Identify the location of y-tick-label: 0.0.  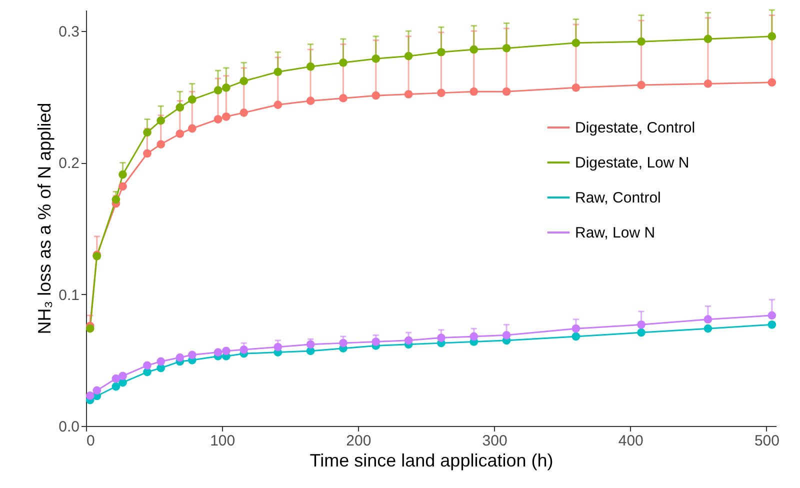
(69, 427).